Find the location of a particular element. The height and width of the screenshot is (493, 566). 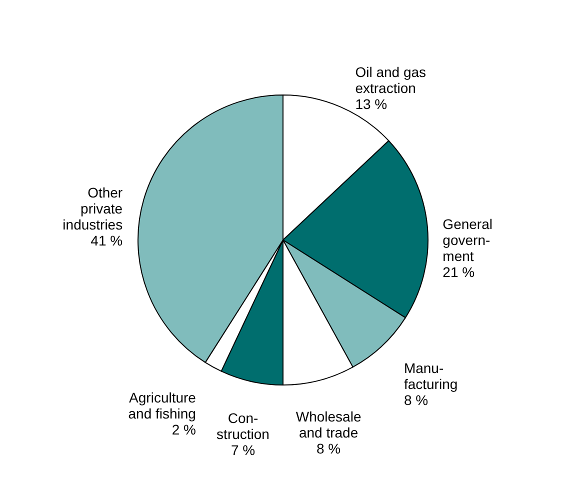

data-label: 21 % is located at coordinates (458, 272).